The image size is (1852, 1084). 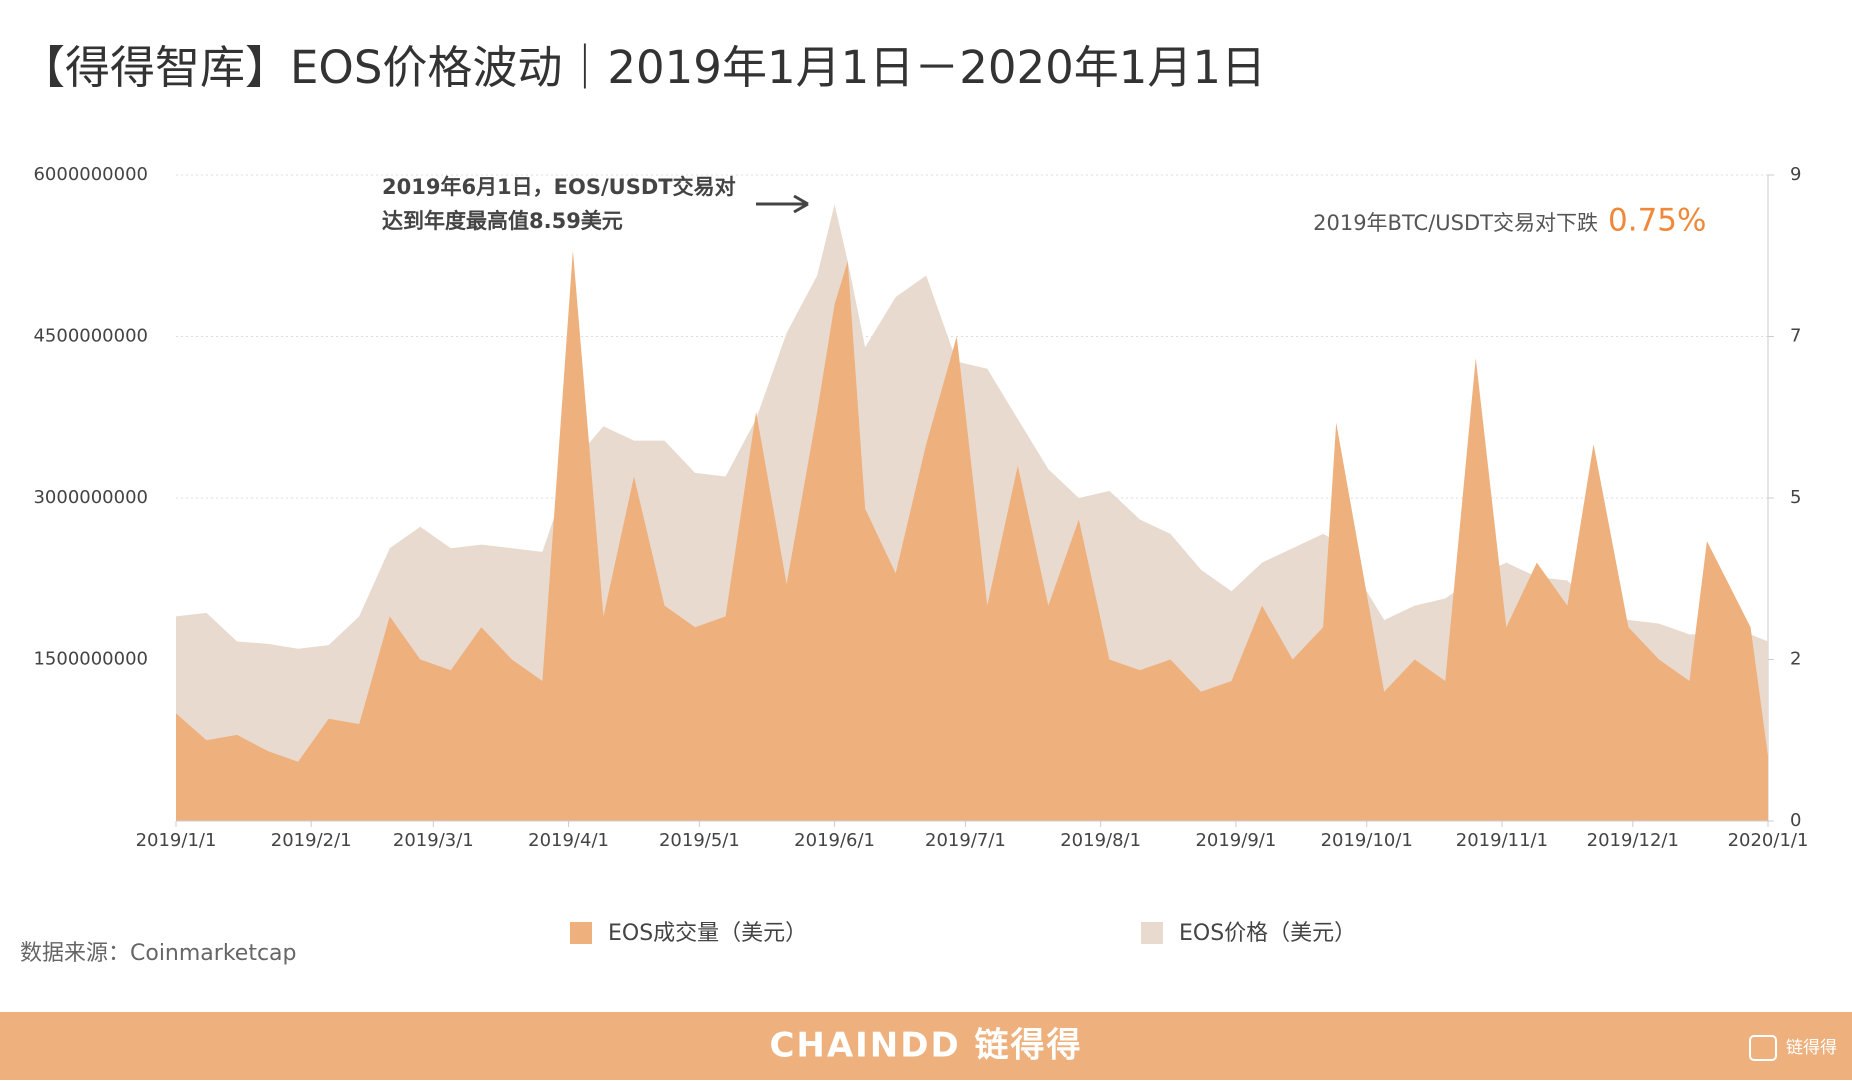 What do you see at coordinates (834, 840) in the screenshot?
I see `x-tick-label: 2019/6/1` at bounding box center [834, 840].